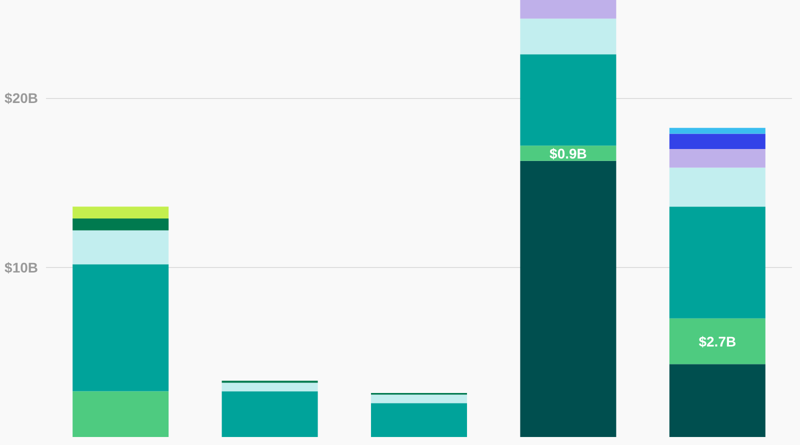  I want to click on y-tick-label: $10B, so click(21, 268).